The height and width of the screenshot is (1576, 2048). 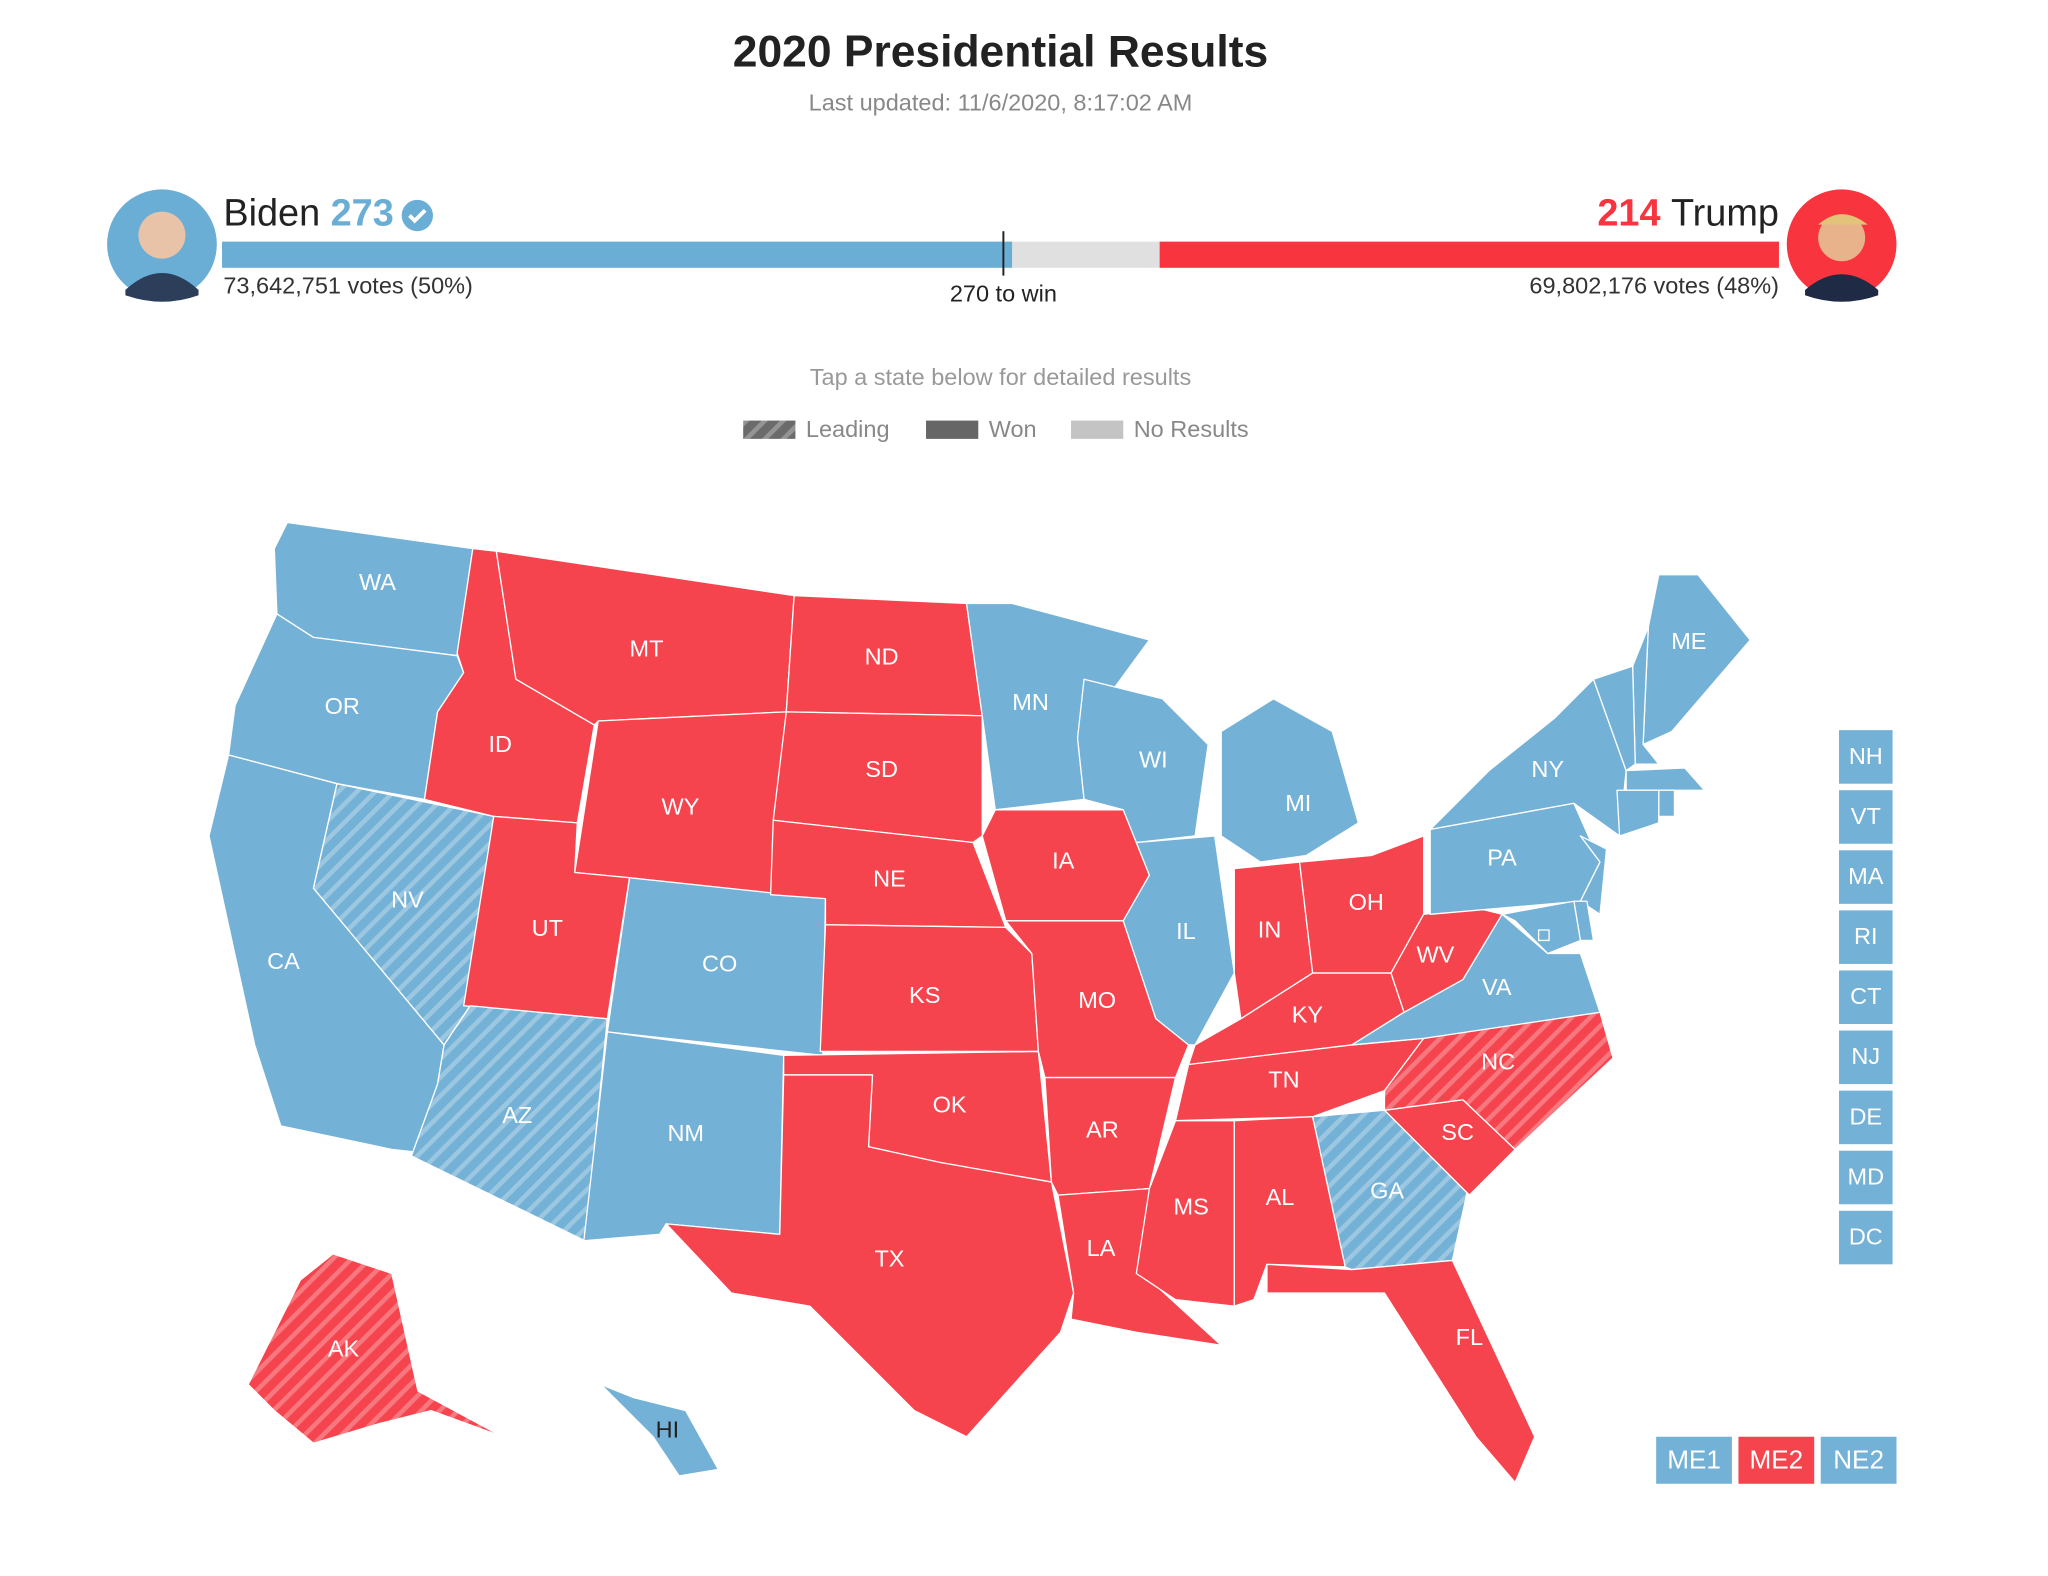 I want to click on instruction: Tap a state below for detailed results, so click(x=1000, y=377).